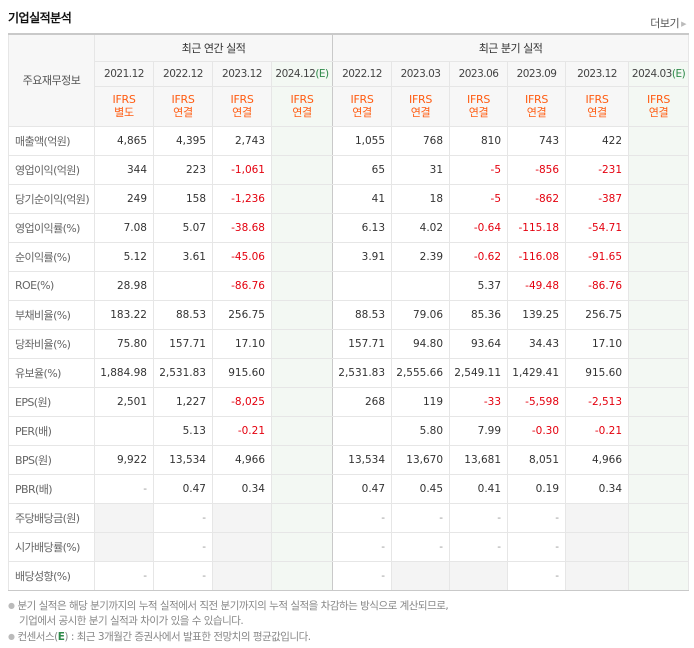 This screenshot has height=648, width=694. Describe the element at coordinates (124, 459) in the screenshot. I see `value-cell: 9,922` at that location.